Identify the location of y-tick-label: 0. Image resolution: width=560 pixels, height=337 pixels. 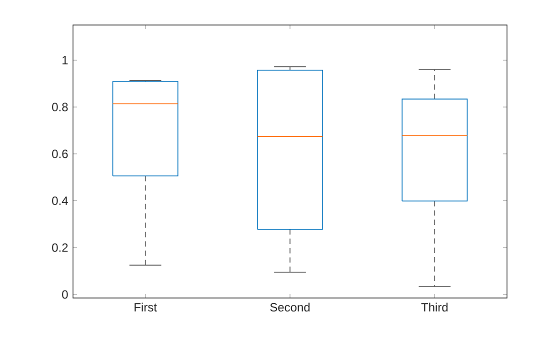
(65, 294).